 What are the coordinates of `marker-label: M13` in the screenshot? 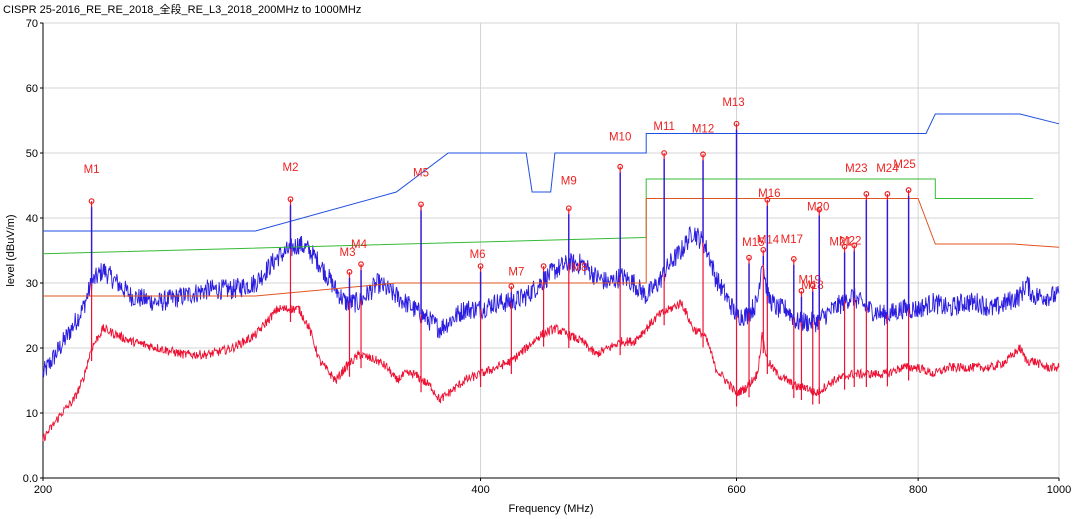 It's located at (733, 103).